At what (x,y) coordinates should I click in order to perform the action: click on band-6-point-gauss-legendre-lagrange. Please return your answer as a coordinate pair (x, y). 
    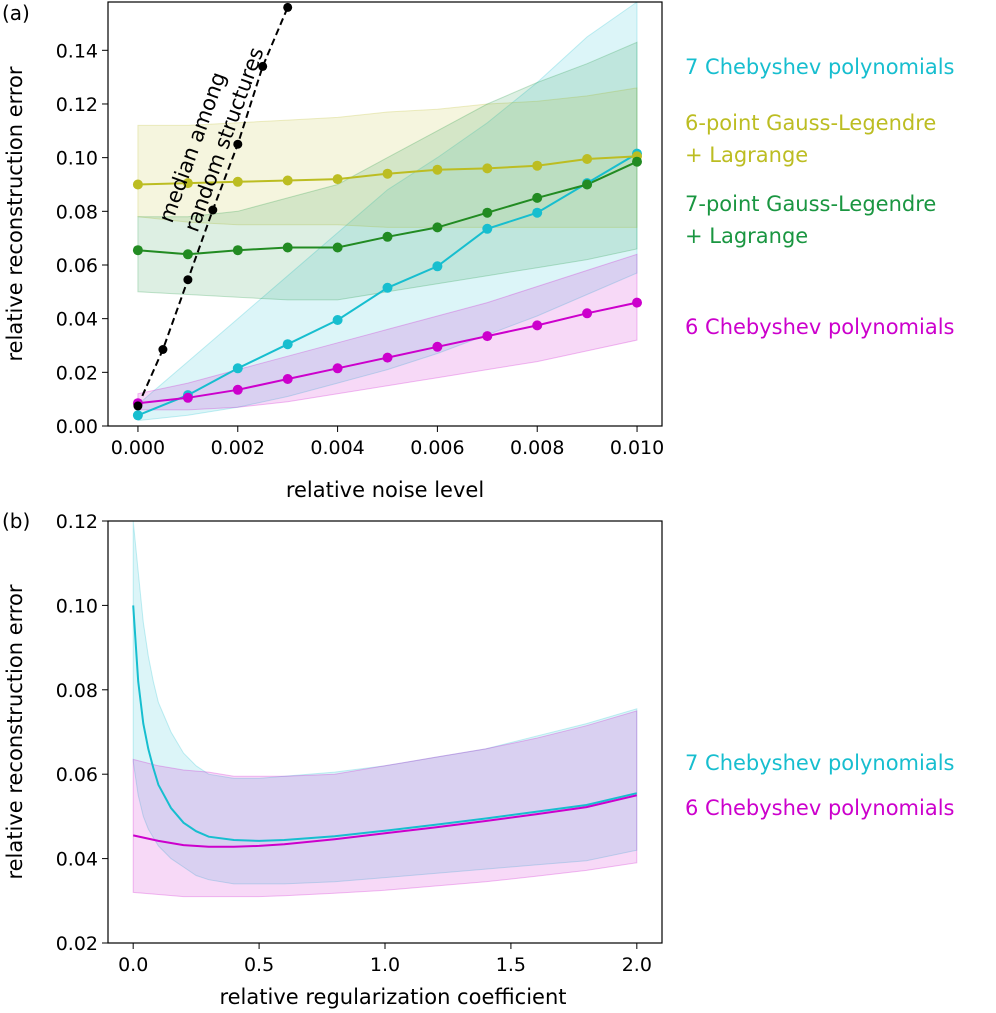
    Looking at the image, I should click on (387, 157).